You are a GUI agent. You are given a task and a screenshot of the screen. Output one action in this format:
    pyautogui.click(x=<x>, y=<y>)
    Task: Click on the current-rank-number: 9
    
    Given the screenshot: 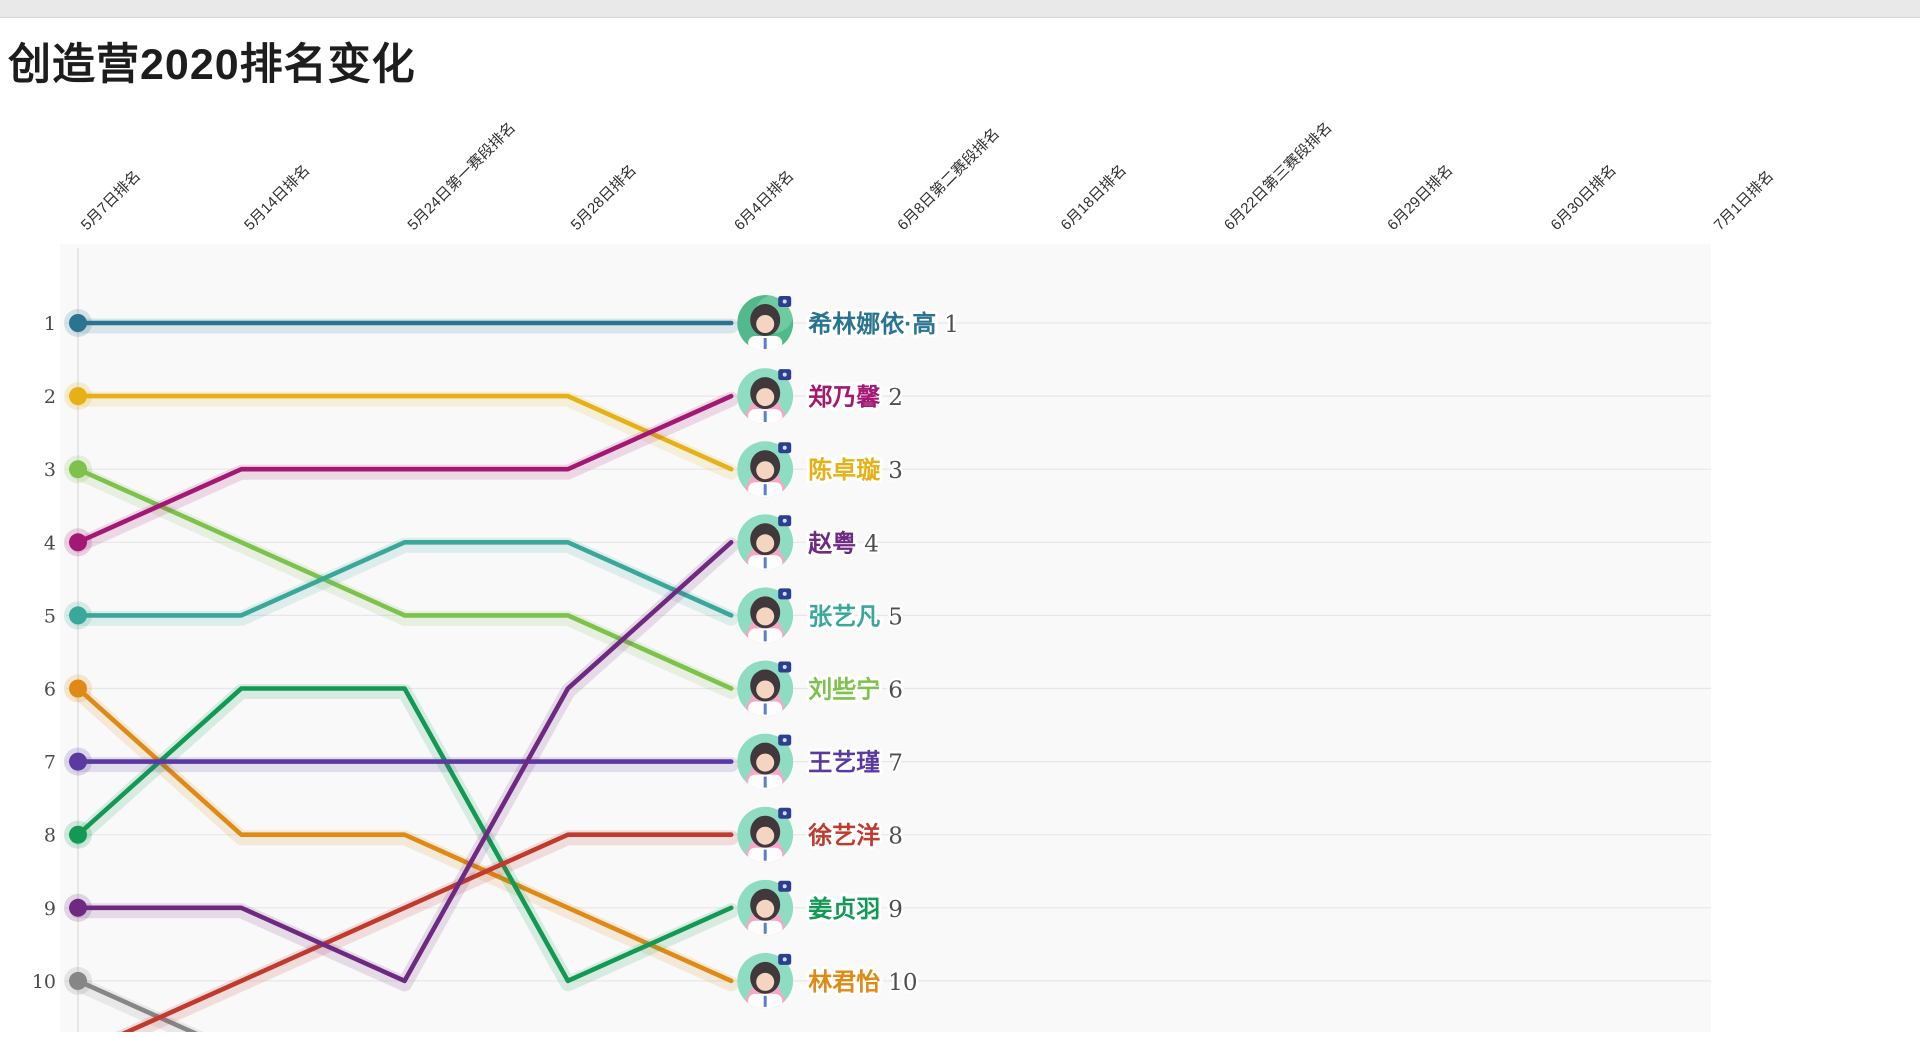 What is the action you would take?
    pyautogui.click(x=895, y=910)
    